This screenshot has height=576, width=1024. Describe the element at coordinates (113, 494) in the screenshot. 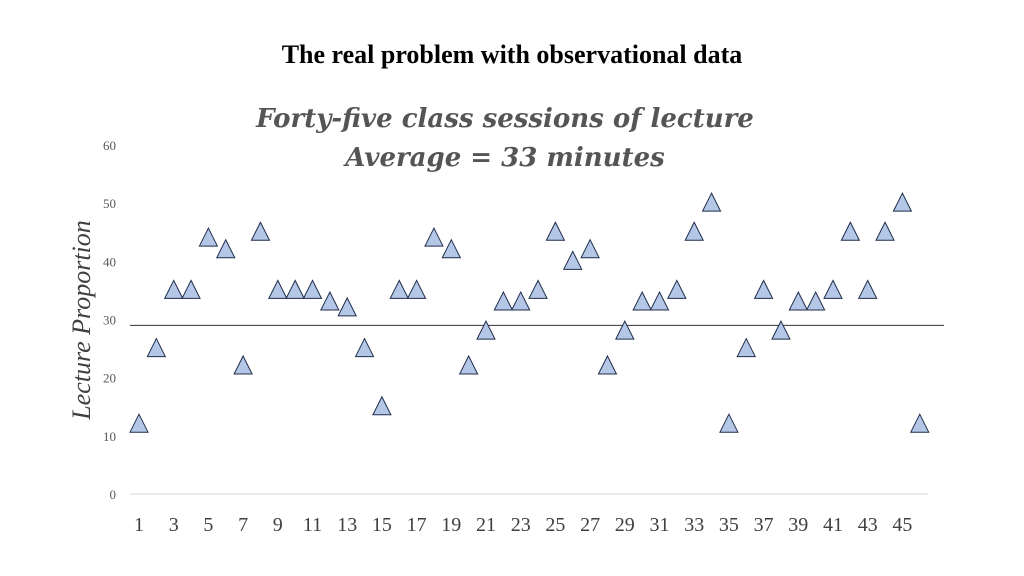

I see `y-tick-label: 0` at that location.